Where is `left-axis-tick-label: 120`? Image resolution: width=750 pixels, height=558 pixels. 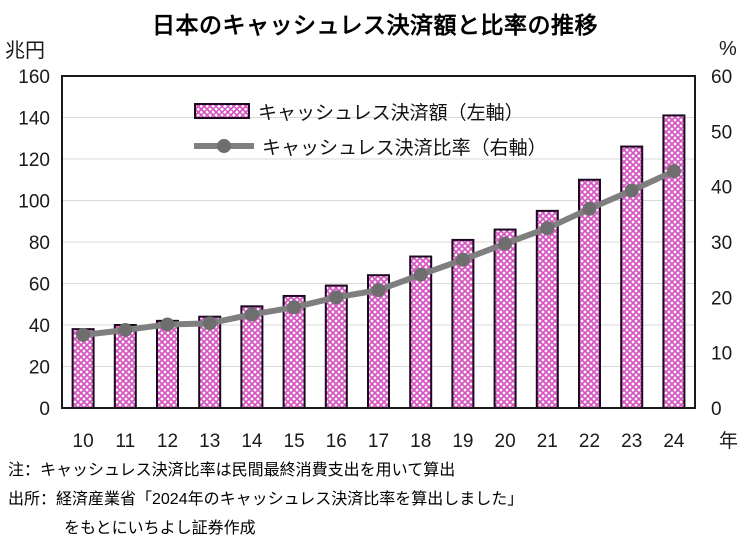 left-axis-tick-label: 120 is located at coordinates (34, 160).